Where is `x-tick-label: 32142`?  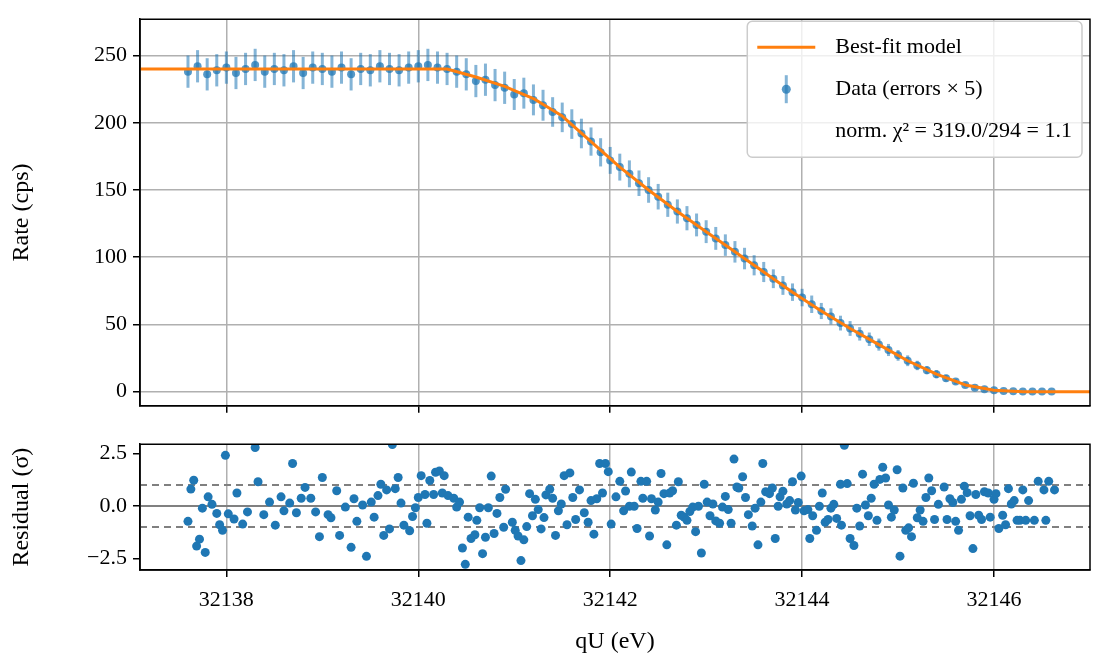
x-tick-label: 32142 is located at coordinates (610, 598).